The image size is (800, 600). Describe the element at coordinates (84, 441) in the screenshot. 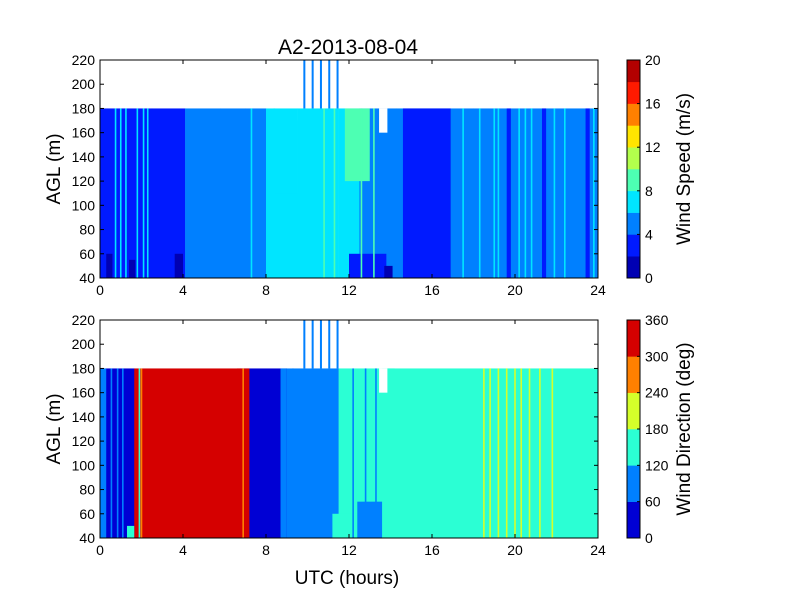

I see `direction-y-tick-label: 120` at that location.